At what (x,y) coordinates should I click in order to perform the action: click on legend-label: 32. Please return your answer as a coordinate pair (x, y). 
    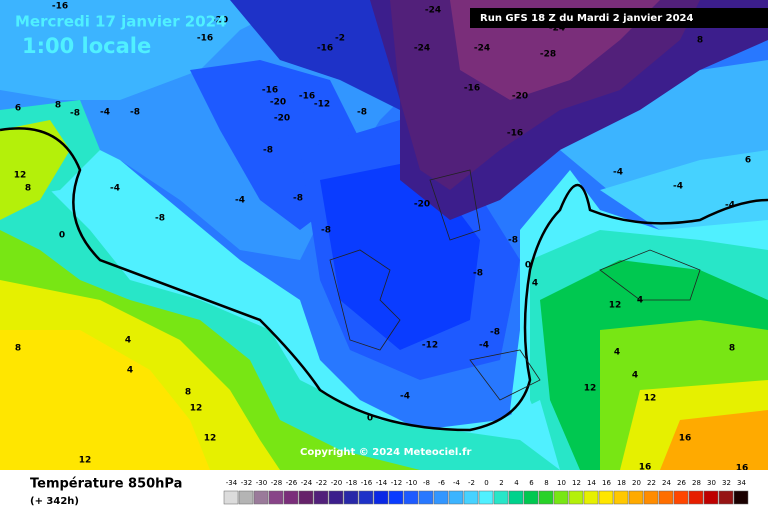
    Looking at the image, I should click on (726, 483).